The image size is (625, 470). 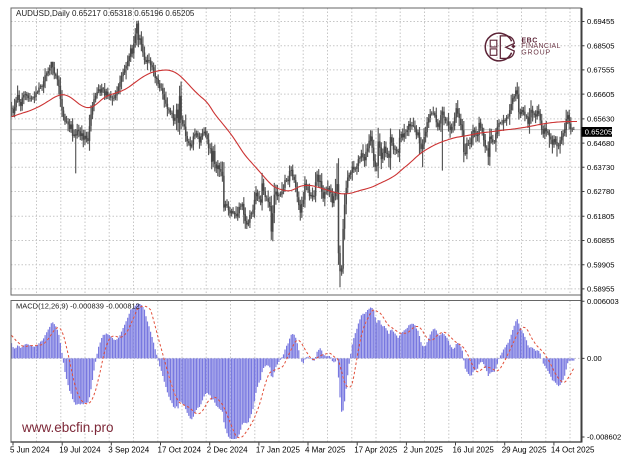 I want to click on svg-text: 14 Oct 2025, so click(x=573, y=450).